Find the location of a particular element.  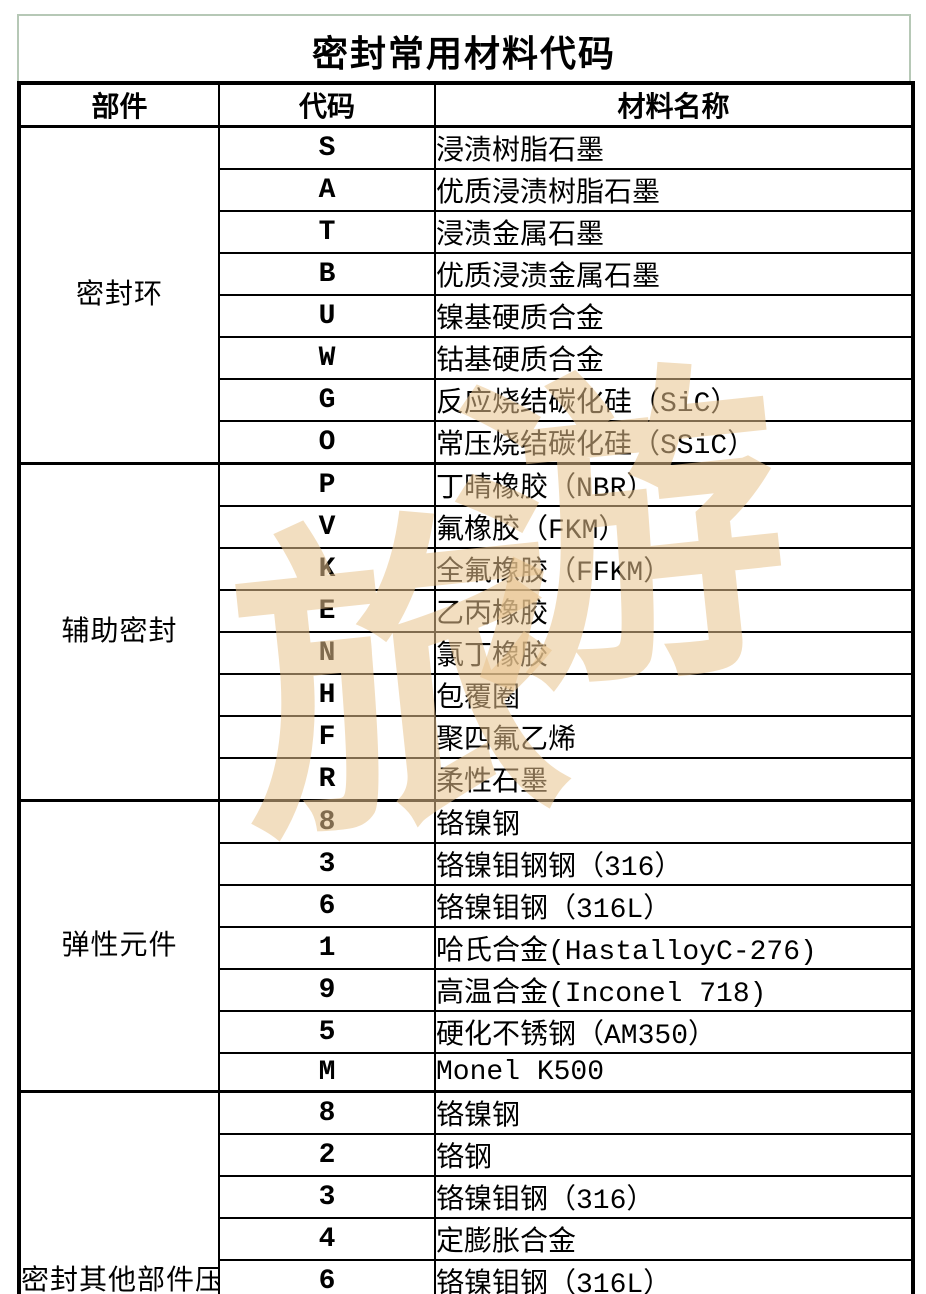

table-row: F 聚四氟乙烯 is located at coordinates (466, 737).